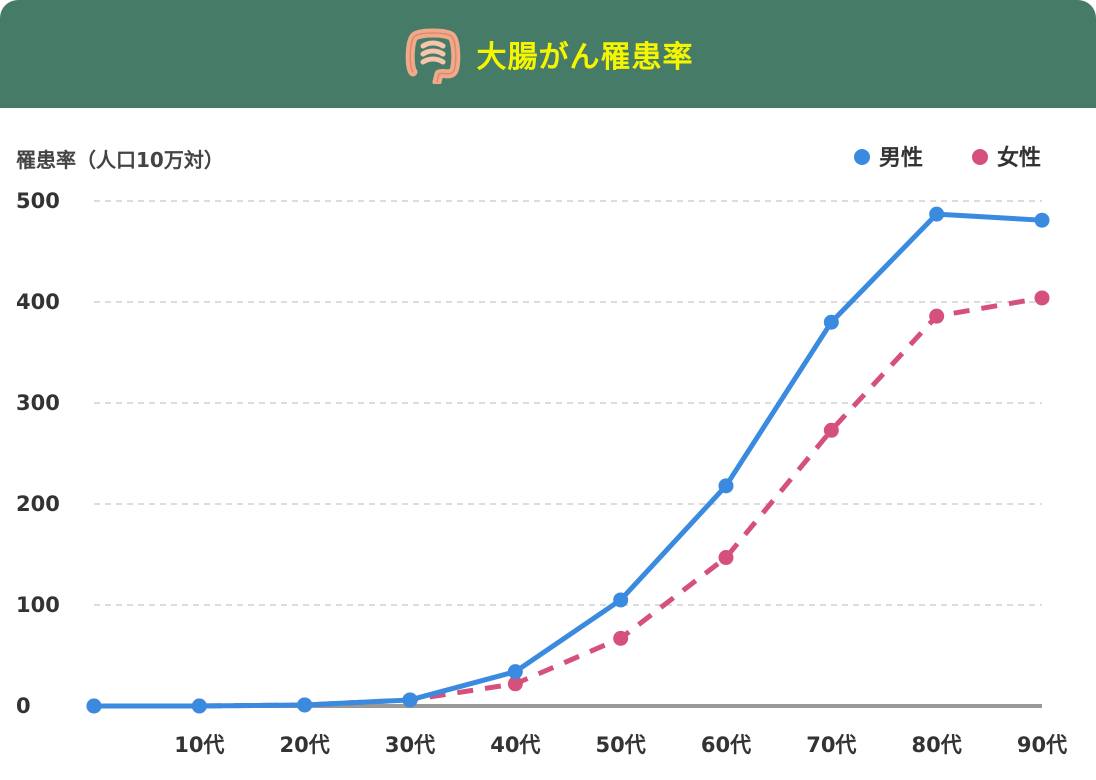 The image size is (1096, 780). What do you see at coordinates (432, 56) in the screenshot?
I see `large-intestine-icon` at bounding box center [432, 56].